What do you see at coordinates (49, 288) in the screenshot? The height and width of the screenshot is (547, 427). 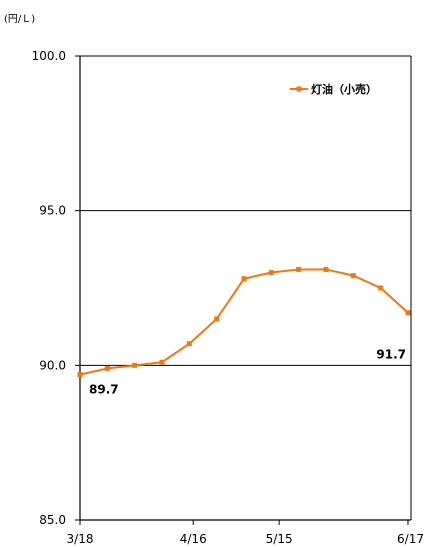 I see `y-tick-labels: 100.0 95.0 90.0 85.0` at bounding box center [49, 288].